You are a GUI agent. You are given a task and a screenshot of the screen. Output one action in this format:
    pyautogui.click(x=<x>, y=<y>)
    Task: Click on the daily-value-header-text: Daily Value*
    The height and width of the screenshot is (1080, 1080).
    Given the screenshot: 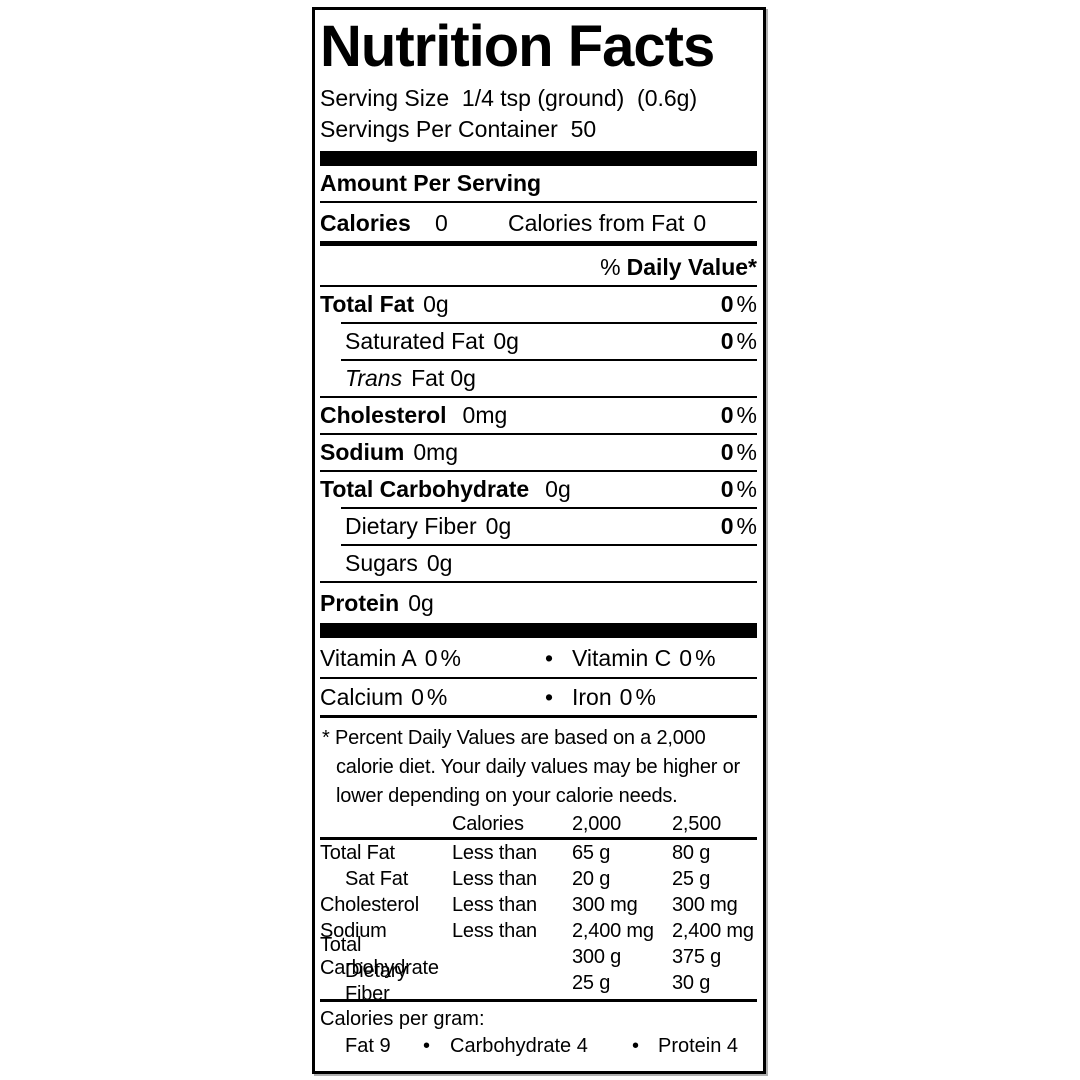 What is the action you would take?
    pyautogui.click(x=691, y=267)
    